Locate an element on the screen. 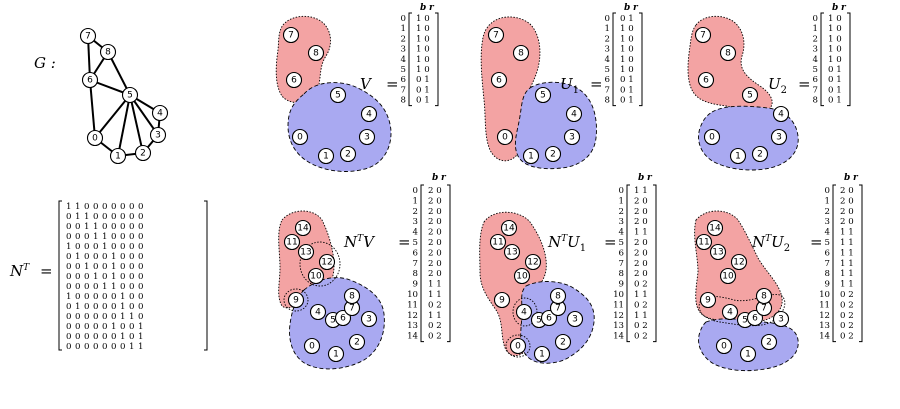  panel-bottom-0-node-14-circle is located at coordinates (303, 228).